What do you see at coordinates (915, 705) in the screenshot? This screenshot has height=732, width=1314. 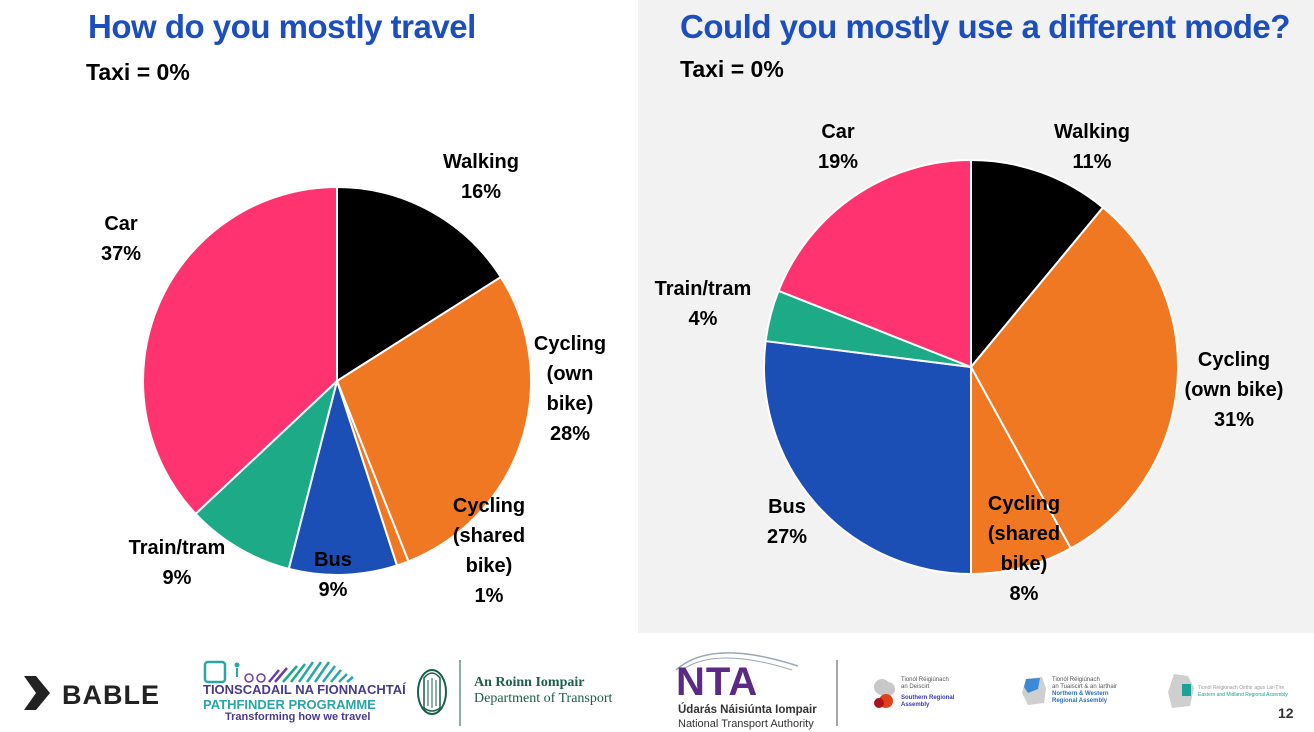 I see `southern-assembly-english-2: Assembly` at bounding box center [915, 705].